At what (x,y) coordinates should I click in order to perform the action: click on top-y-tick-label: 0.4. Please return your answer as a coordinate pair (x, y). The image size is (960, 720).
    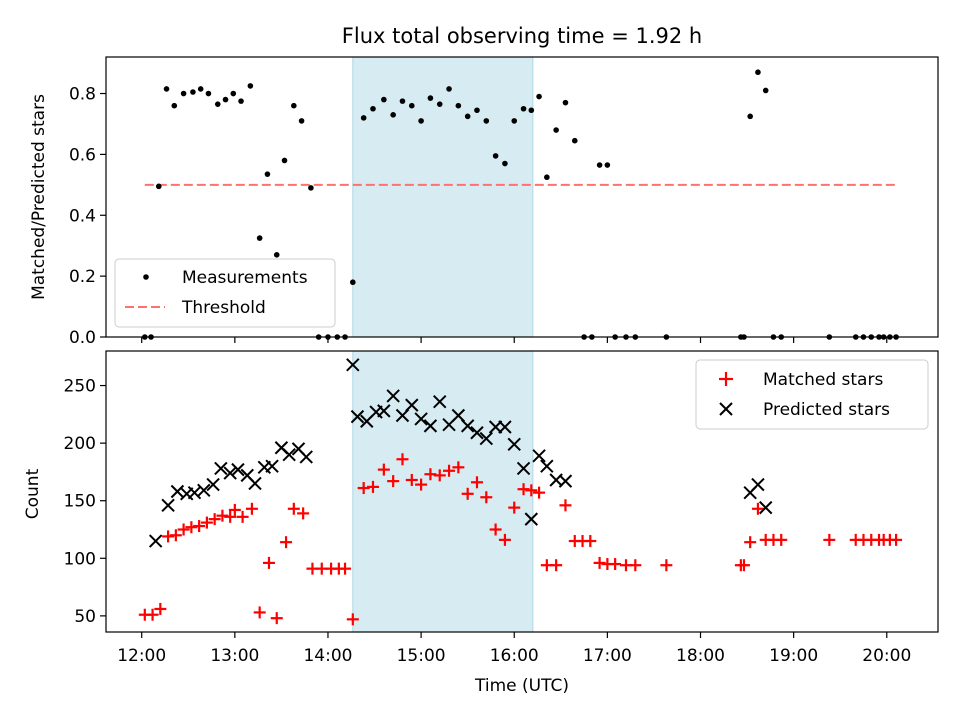
    Looking at the image, I should click on (82, 216).